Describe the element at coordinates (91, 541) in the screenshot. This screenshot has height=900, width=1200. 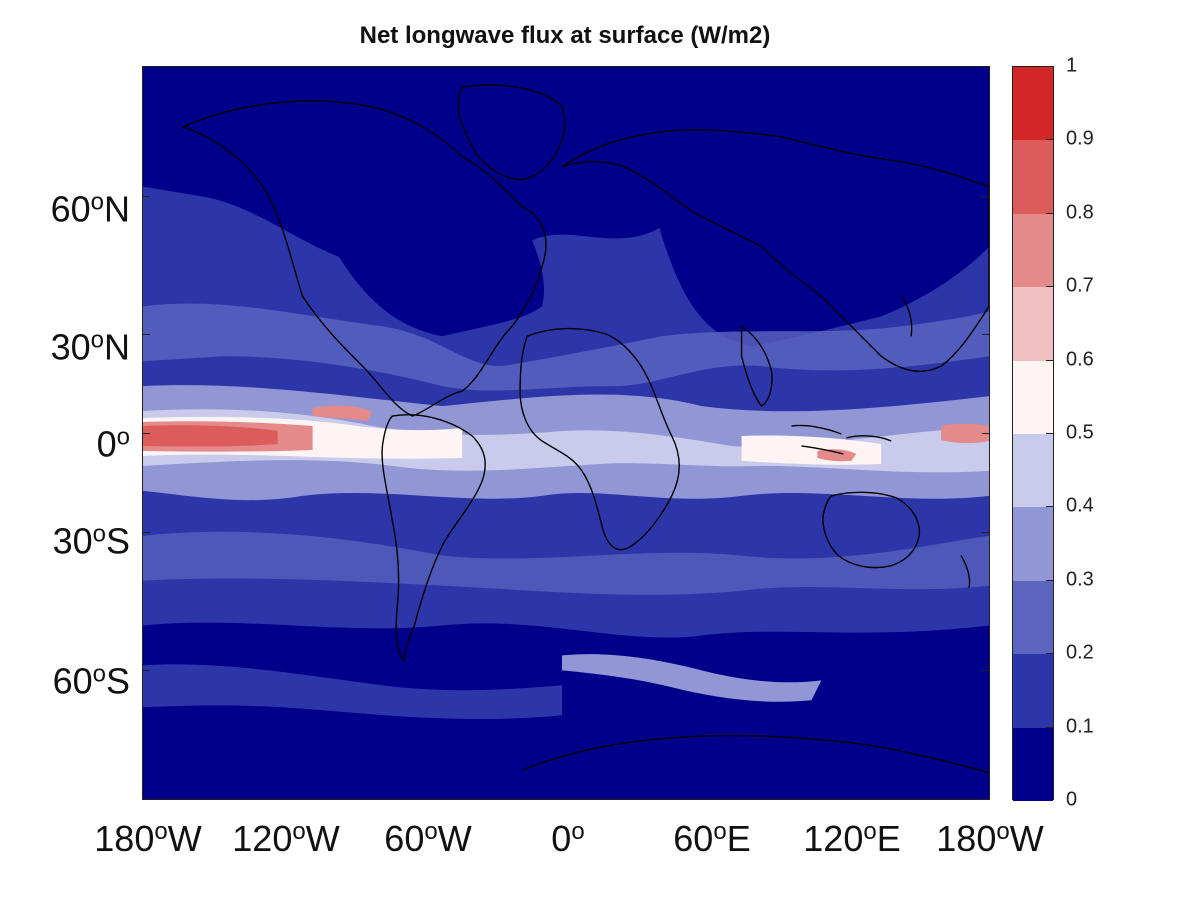
I see `lat-label-30s: 30oS` at that location.